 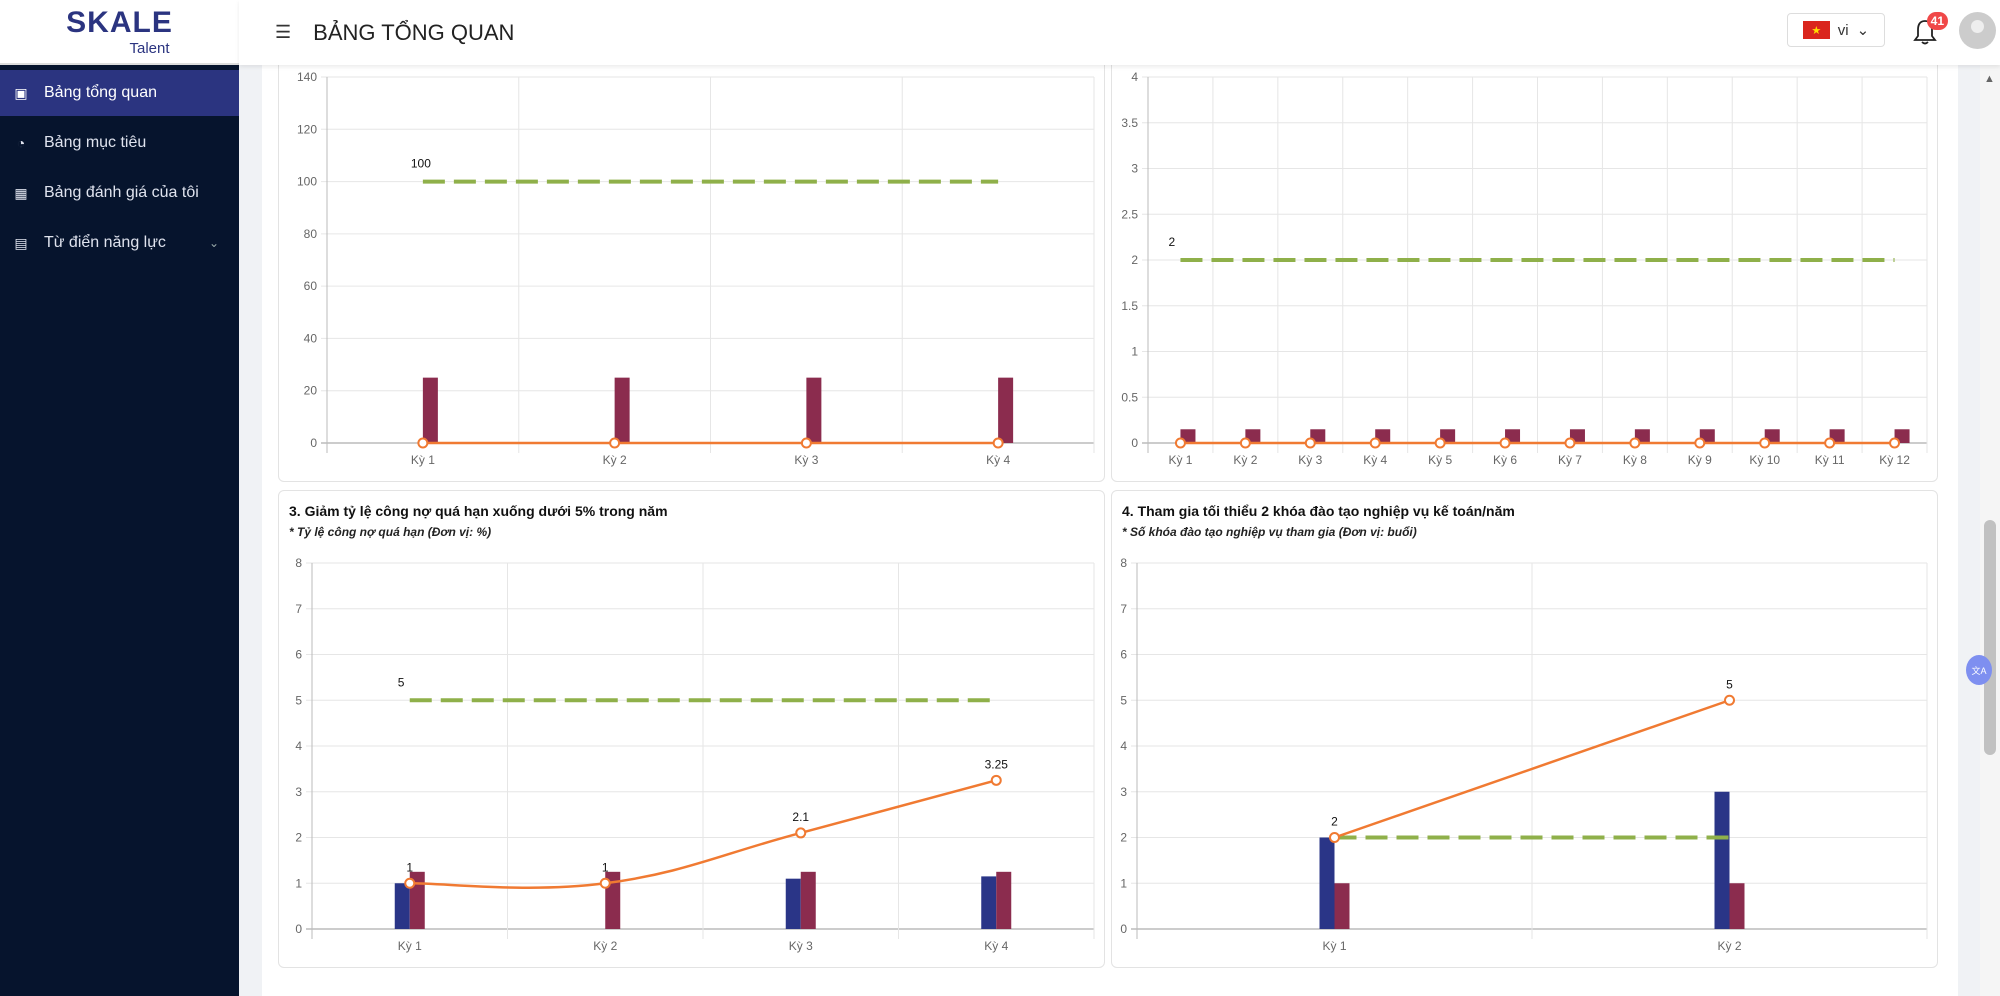 What do you see at coordinates (1894, 460) in the screenshot?
I see `x-tick-label: Kỳ 12` at bounding box center [1894, 460].